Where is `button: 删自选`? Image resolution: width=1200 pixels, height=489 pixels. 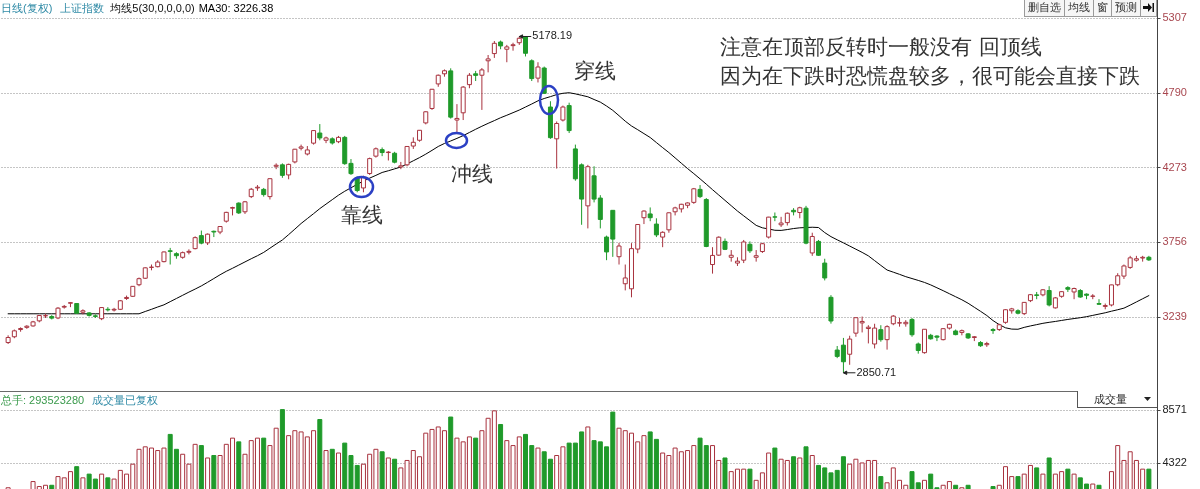 button: 删自选 is located at coordinates (1044, 8).